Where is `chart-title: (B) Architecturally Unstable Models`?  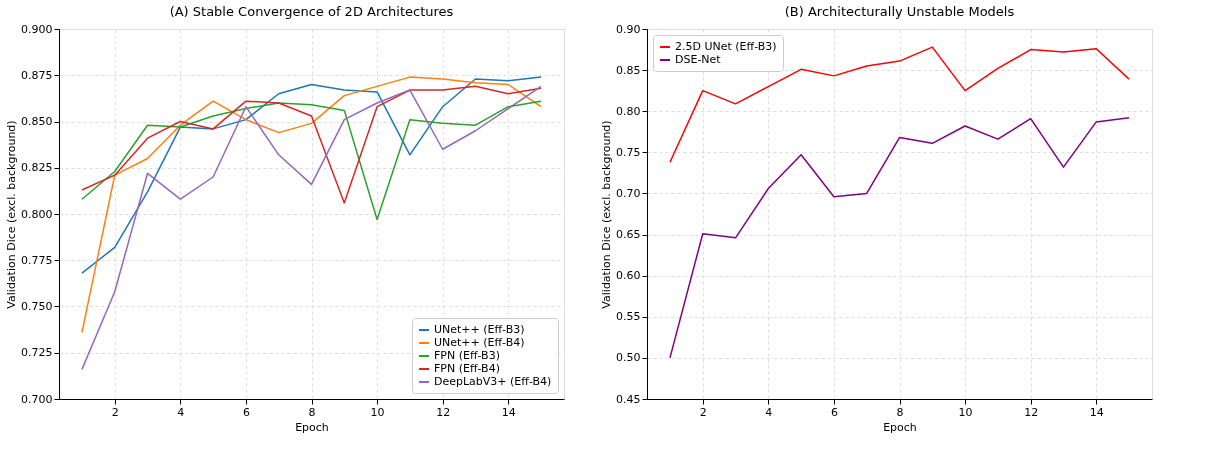 chart-title: (B) Architecturally Unstable Models is located at coordinates (899, 11).